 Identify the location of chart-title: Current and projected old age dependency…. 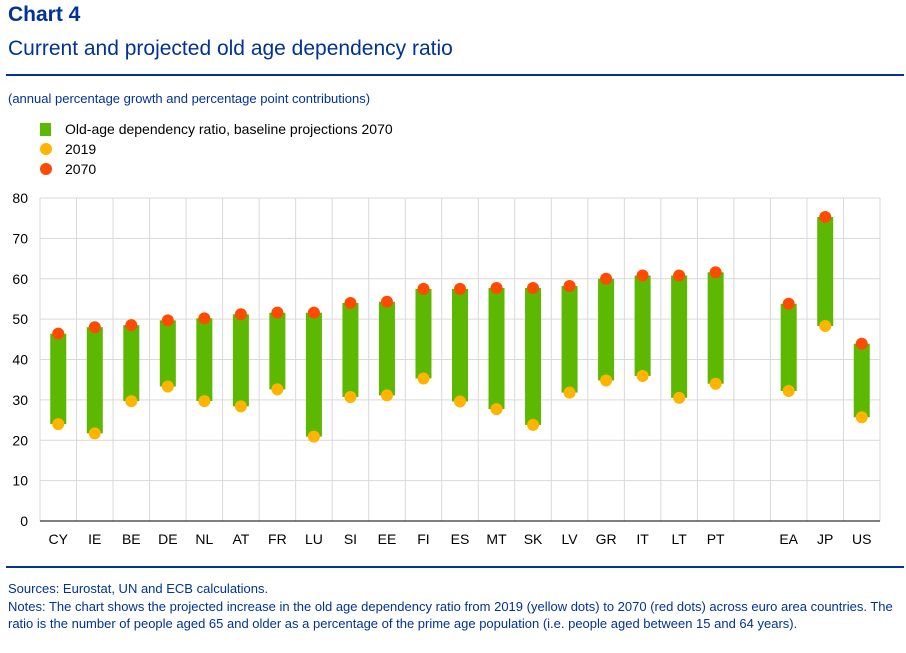
(230, 48).